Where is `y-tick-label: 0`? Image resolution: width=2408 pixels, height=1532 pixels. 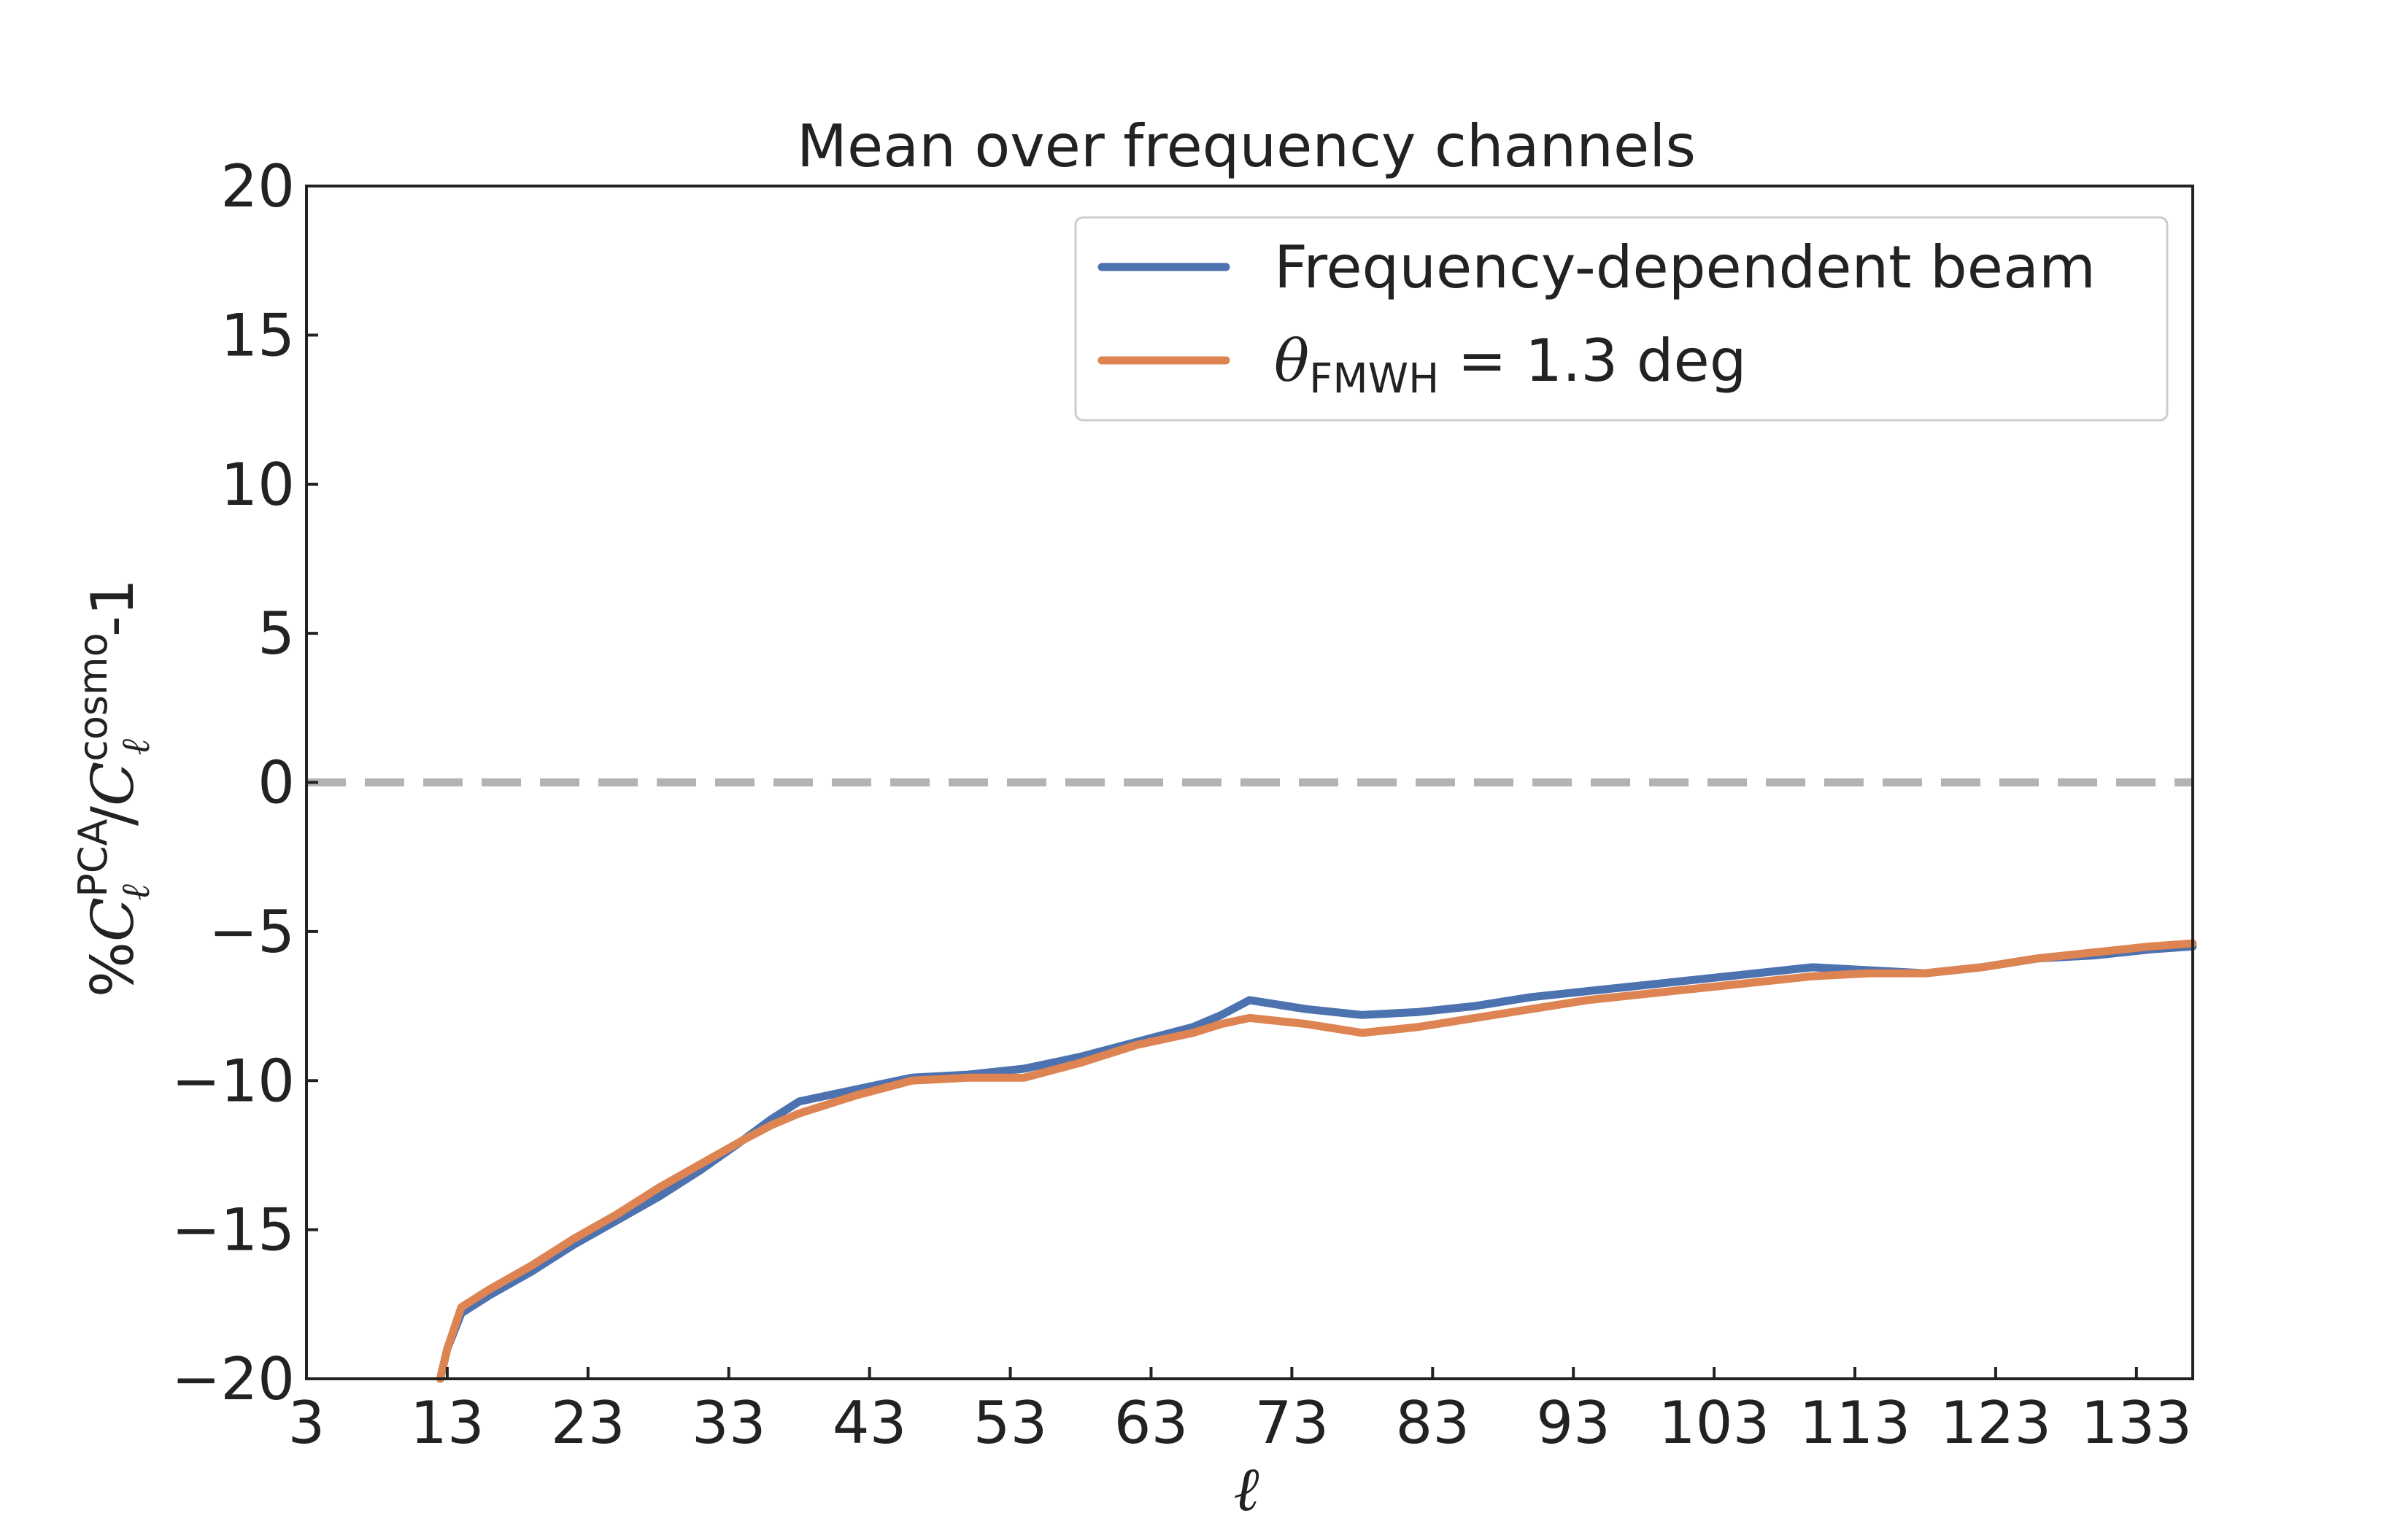 y-tick-label: 0 is located at coordinates (276, 783).